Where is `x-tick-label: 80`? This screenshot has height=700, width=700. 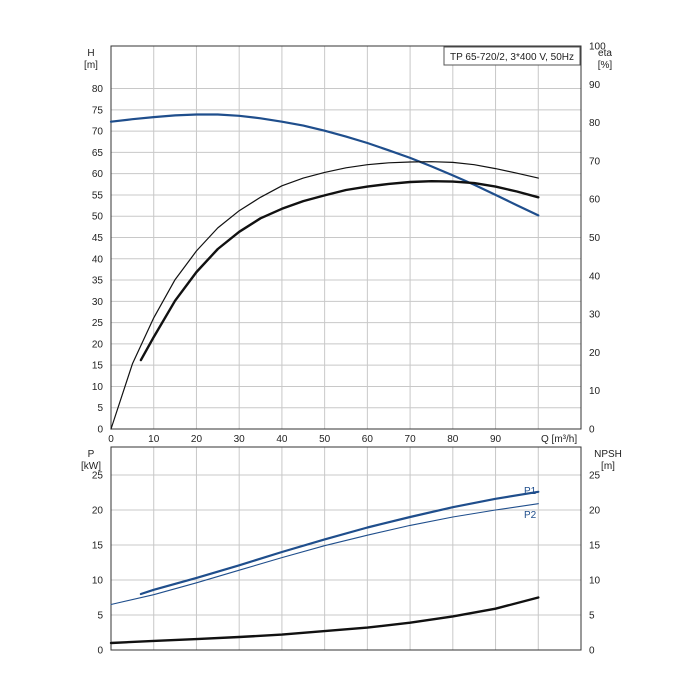
x-tick-label: 80 is located at coordinates (453, 439).